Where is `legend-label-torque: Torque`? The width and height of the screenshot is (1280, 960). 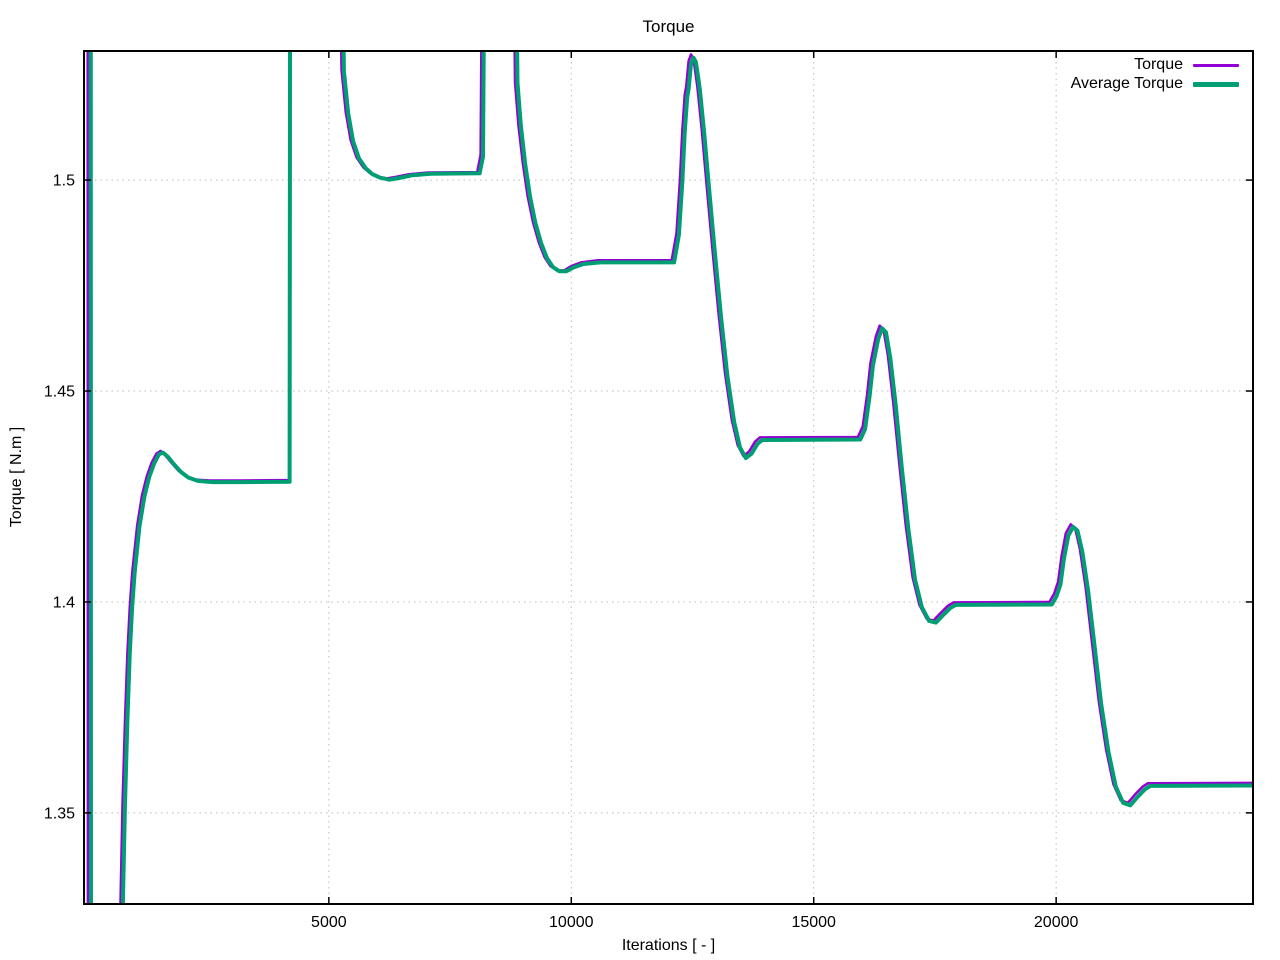
legend-label-torque: Torque is located at coordinates (1158, 64).